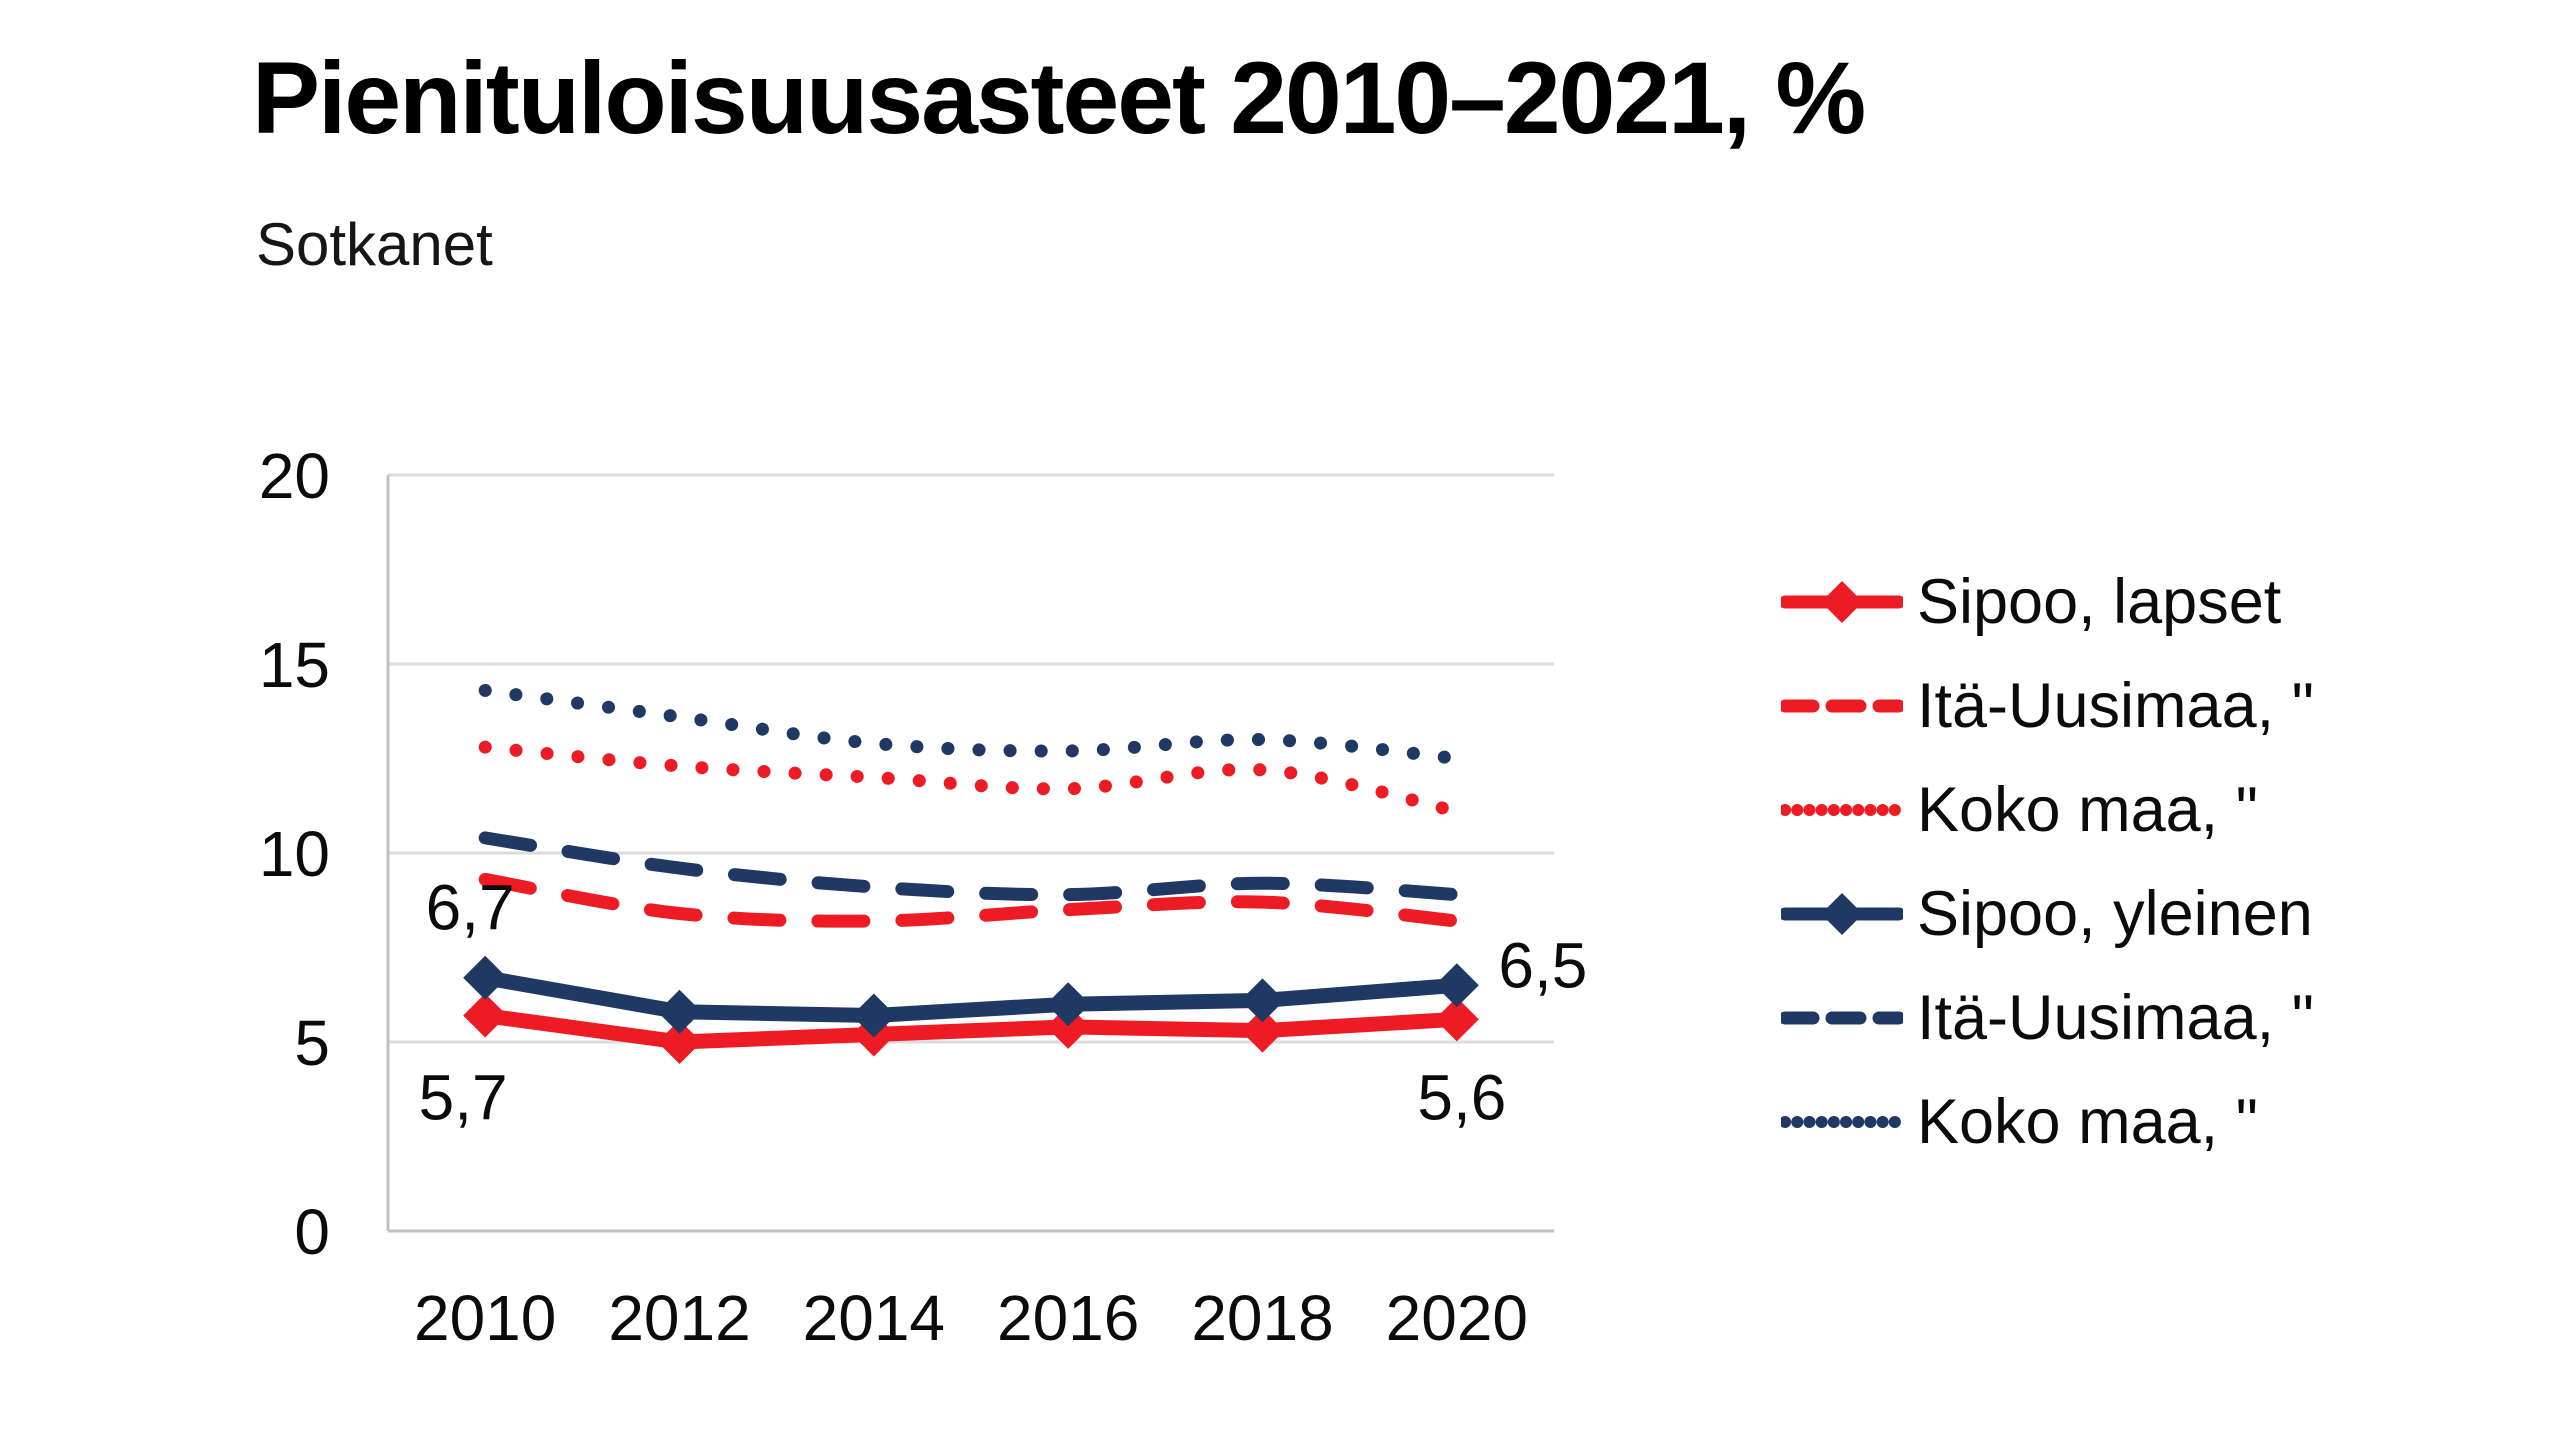  I want to click on legend-marker-navy-solid-diamond-icon, so click(1842, 914).